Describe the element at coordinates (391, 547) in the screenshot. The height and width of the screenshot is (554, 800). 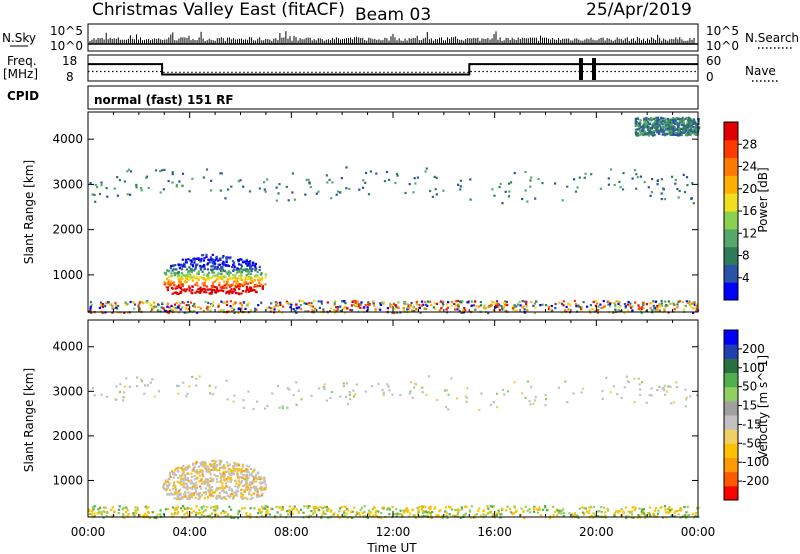
I see `time-axis-label: Time UT` at that location.